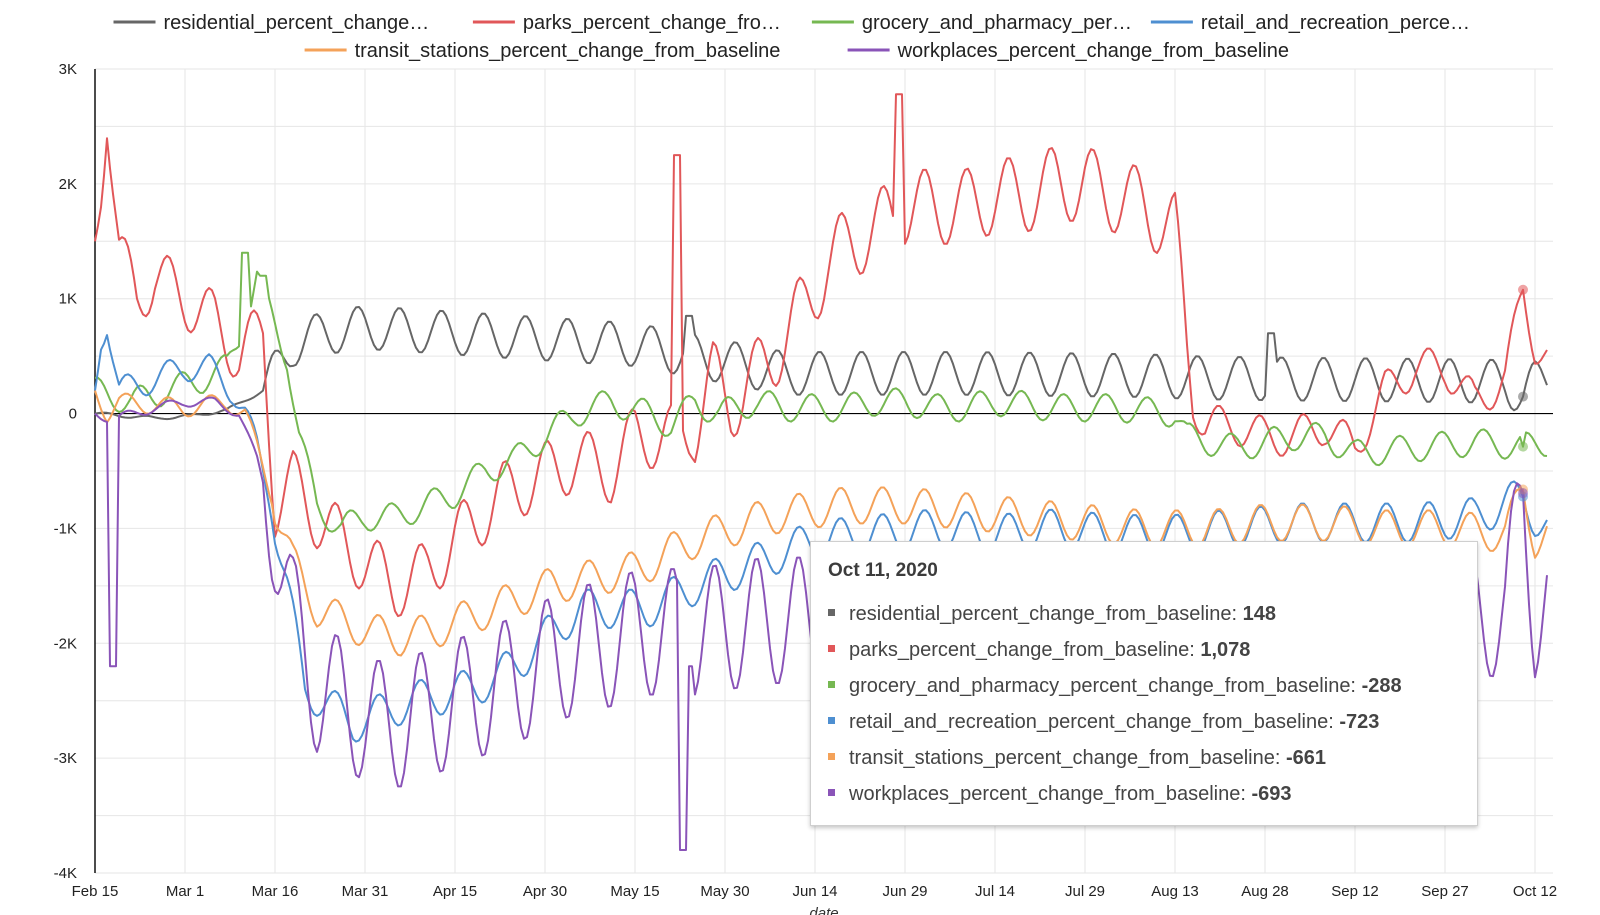 The height and width of the screenshot is (915, 1600). I want to click on x-tick-label: Mar 1, so click(185, 891).